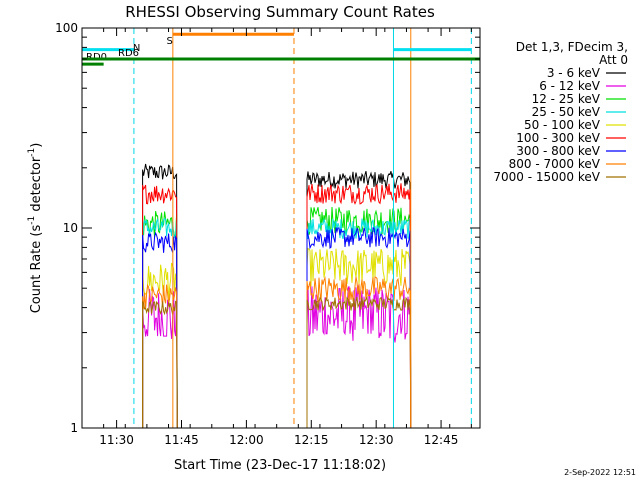 This screenshot has height=480, width=640. Describe the element at coordinates (546, 177) in the screenshot. I see `legend-label-7000-15000keV: 7000 - 15000 keV` at that location.